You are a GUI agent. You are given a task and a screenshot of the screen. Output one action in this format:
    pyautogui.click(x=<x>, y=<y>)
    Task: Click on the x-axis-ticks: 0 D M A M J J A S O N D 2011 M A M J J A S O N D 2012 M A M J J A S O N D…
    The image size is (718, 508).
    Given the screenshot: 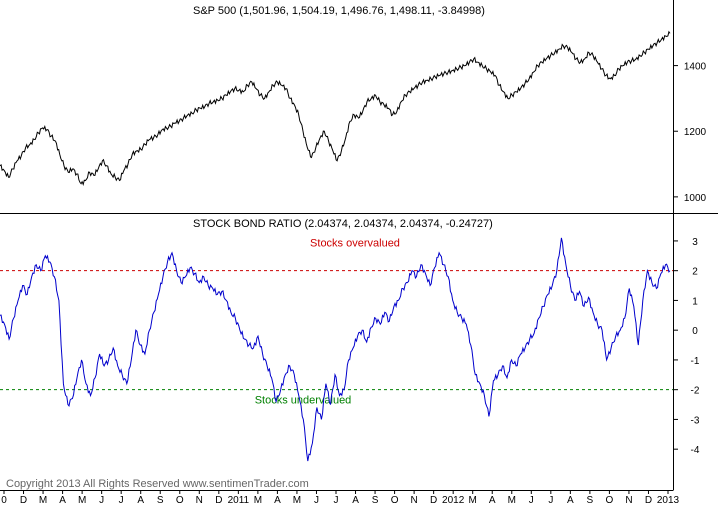 What is the action you would take?
    pyautogui.click(x=340, y=498)
    